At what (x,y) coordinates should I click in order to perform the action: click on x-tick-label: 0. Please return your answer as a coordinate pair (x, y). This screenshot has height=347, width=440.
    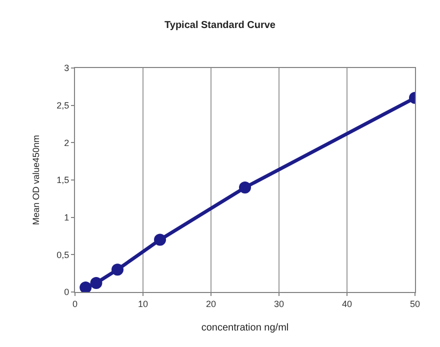
    Looking at the image, I should click on (75, 303).